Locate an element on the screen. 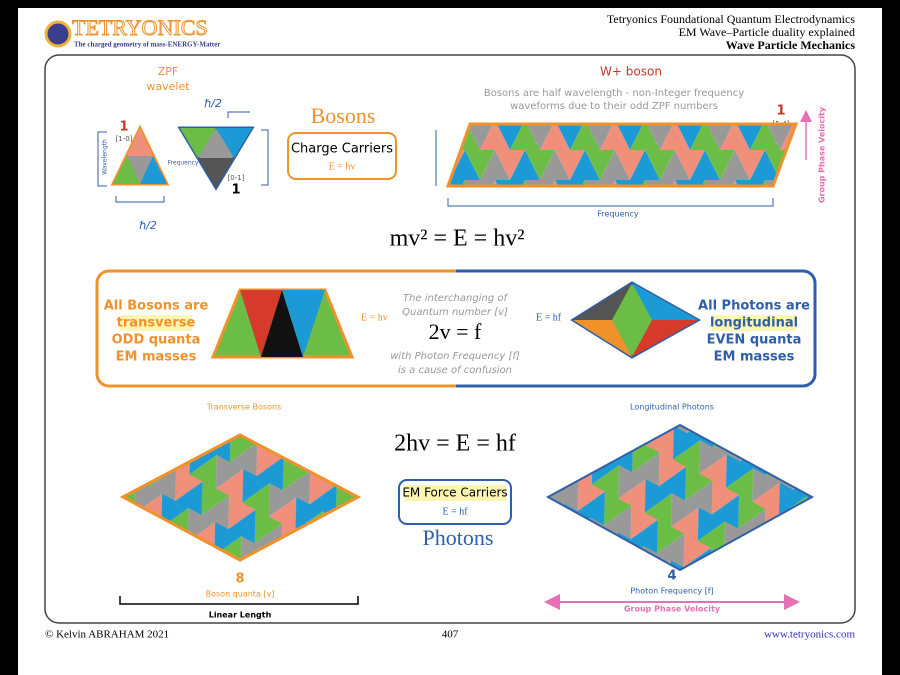  zpf-brackets is located at coordinates (183, 157).